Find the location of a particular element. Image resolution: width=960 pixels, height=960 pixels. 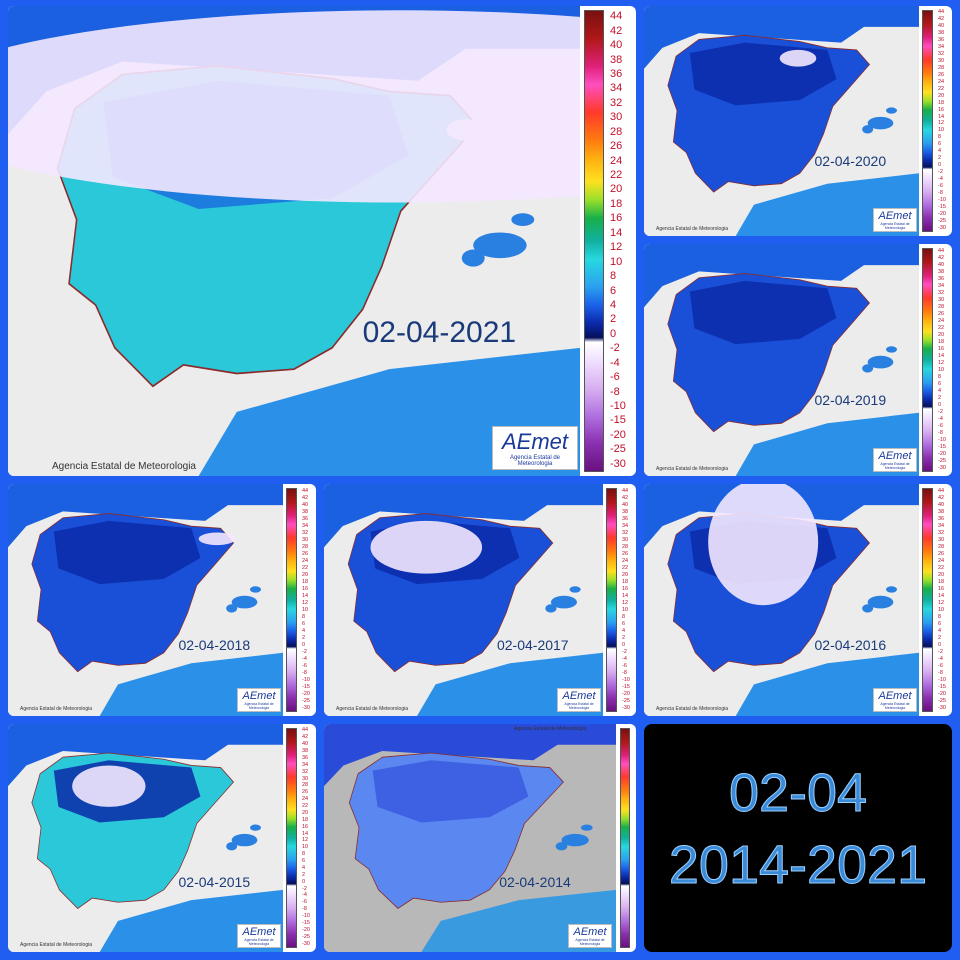

sea-south is located at coordinates (518, 920).